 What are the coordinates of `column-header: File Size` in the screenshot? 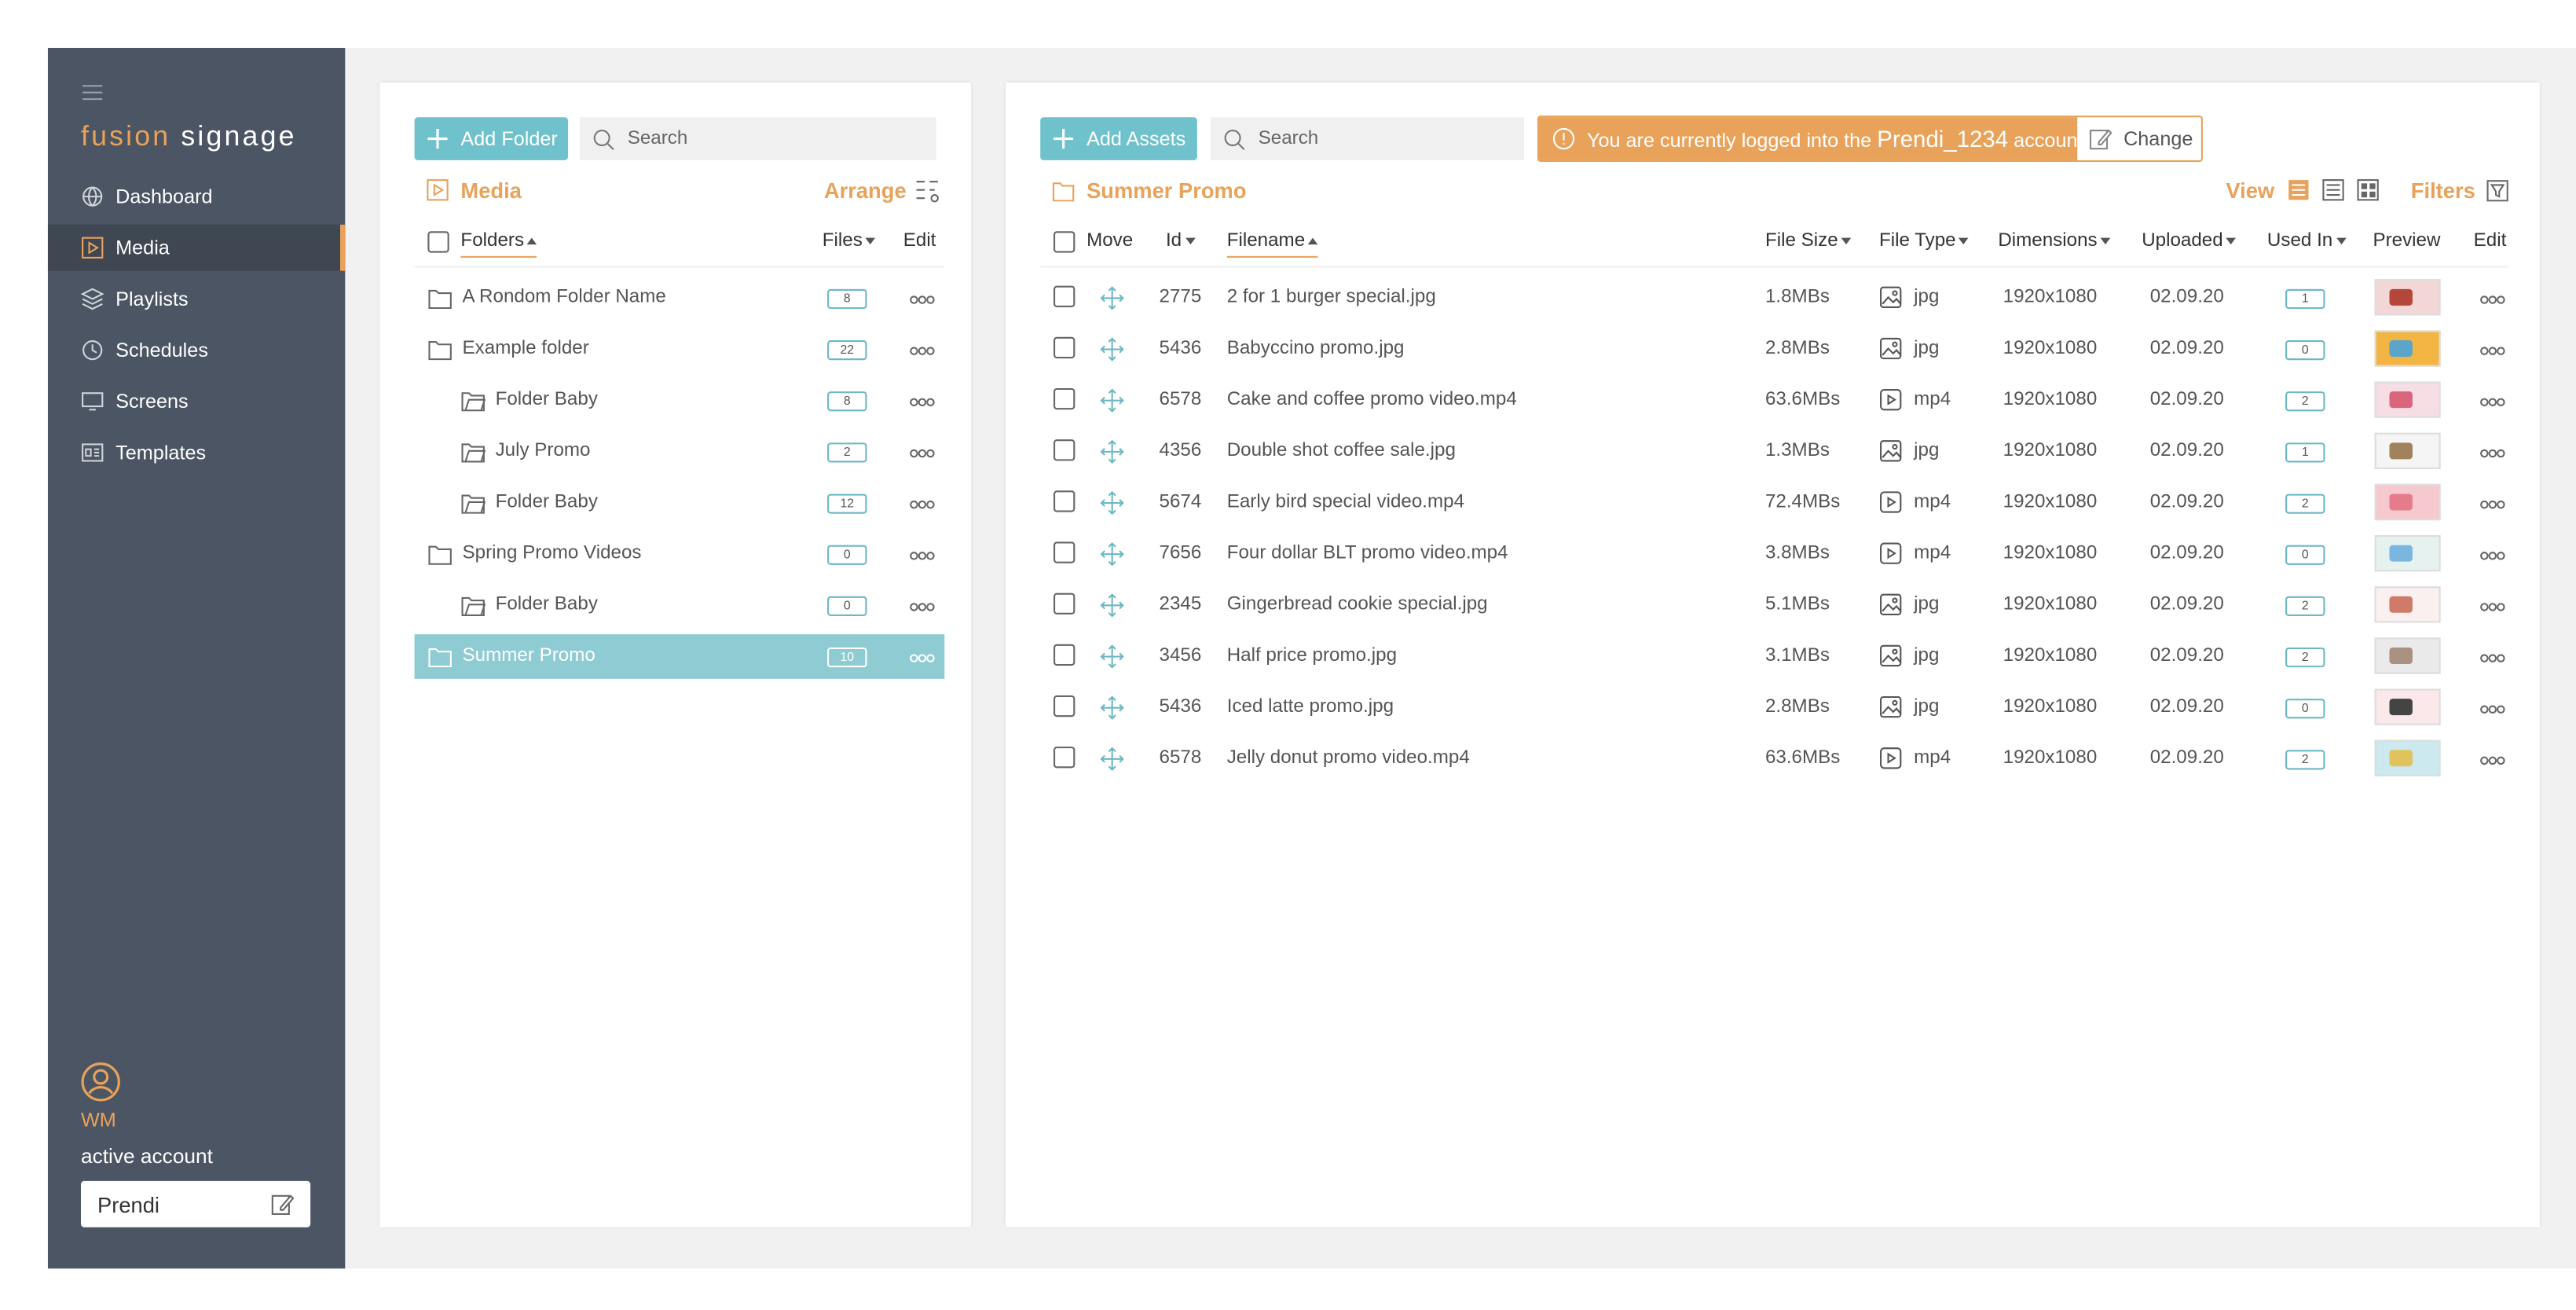 It's located at (1808, 240).